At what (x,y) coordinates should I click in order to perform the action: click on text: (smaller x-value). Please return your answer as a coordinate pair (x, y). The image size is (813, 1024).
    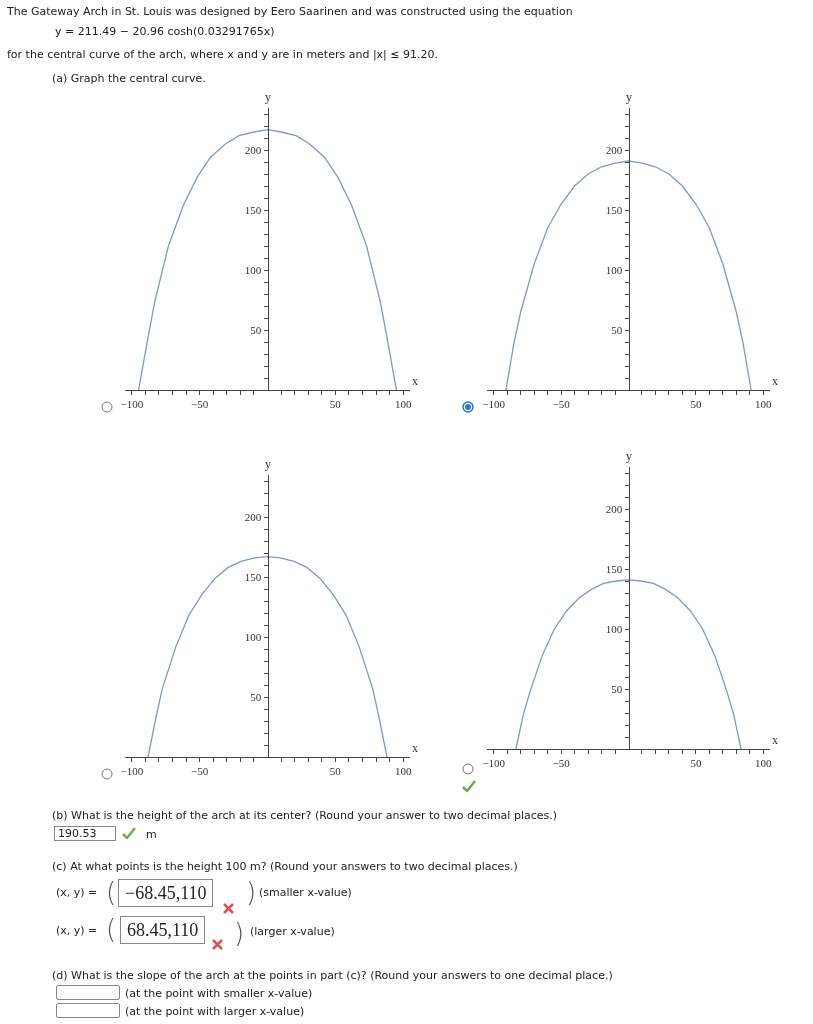
    Looking at the image, I should click on (305, 892).